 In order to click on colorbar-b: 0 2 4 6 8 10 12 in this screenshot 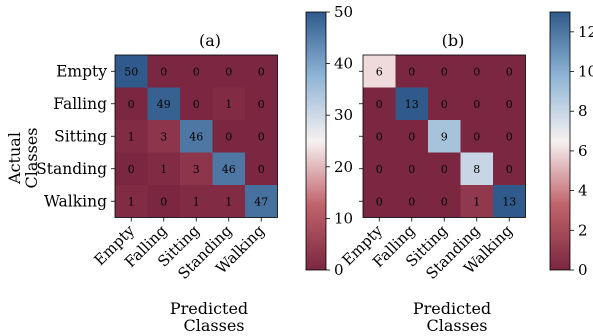, I will do `click(571, 145)`.